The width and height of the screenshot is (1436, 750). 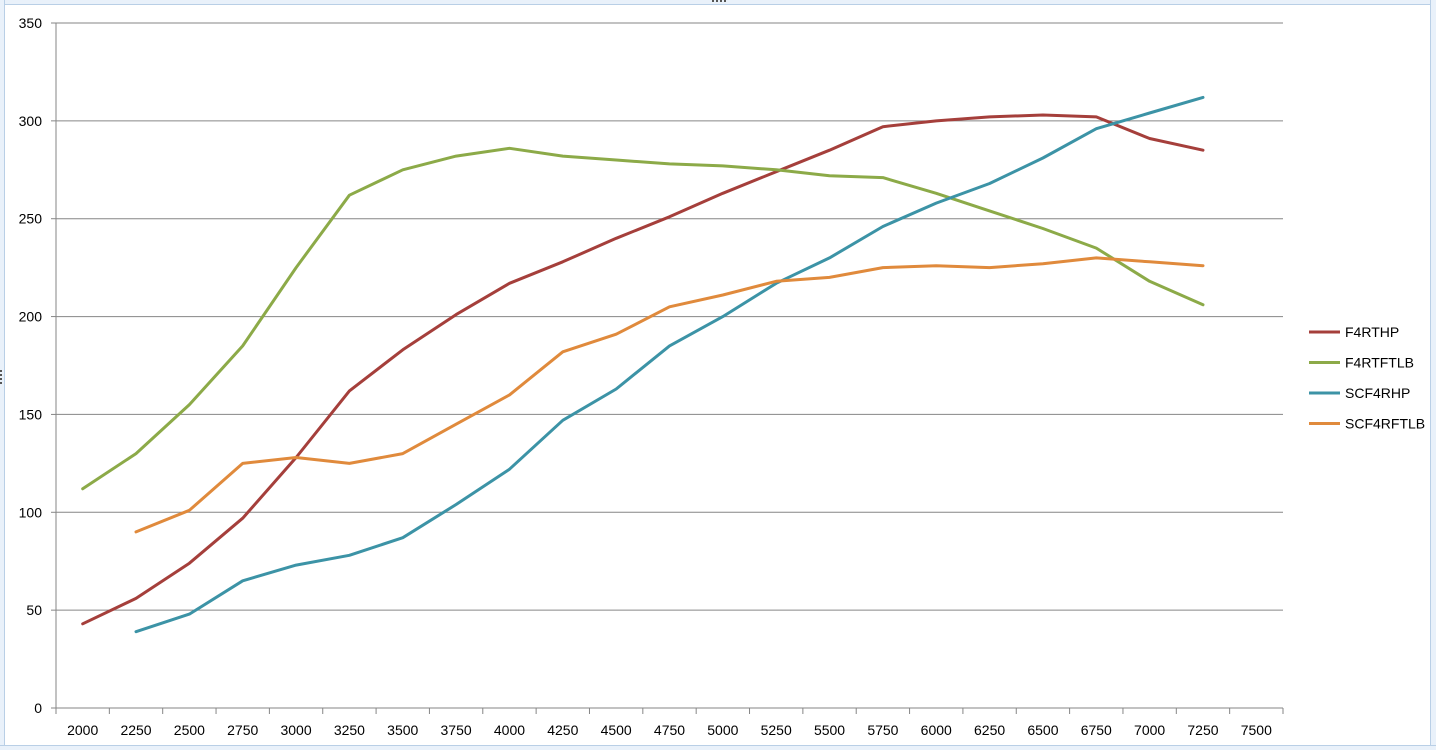 What do you see at coordinates (1042, 730) in the screenshot?
I see `x-tick-label: 6500` at bounding box center [1042, 730].